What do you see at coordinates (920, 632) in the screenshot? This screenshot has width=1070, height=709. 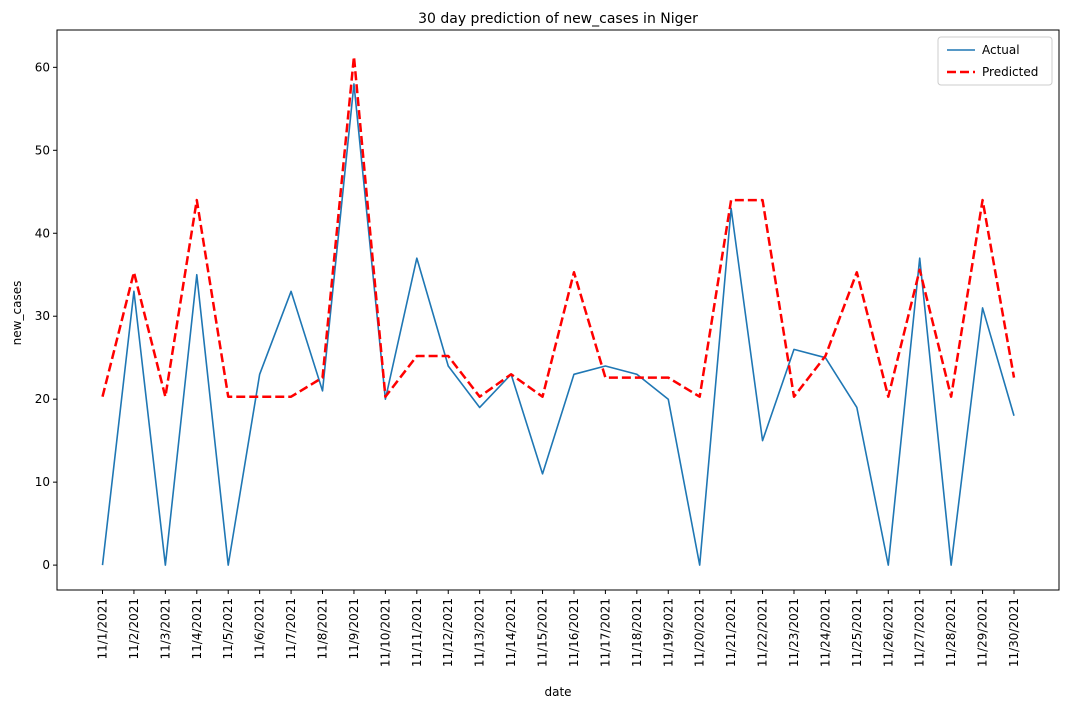 I see `x-tick-label: 11/27/2021` at bounding box center [920, 632].